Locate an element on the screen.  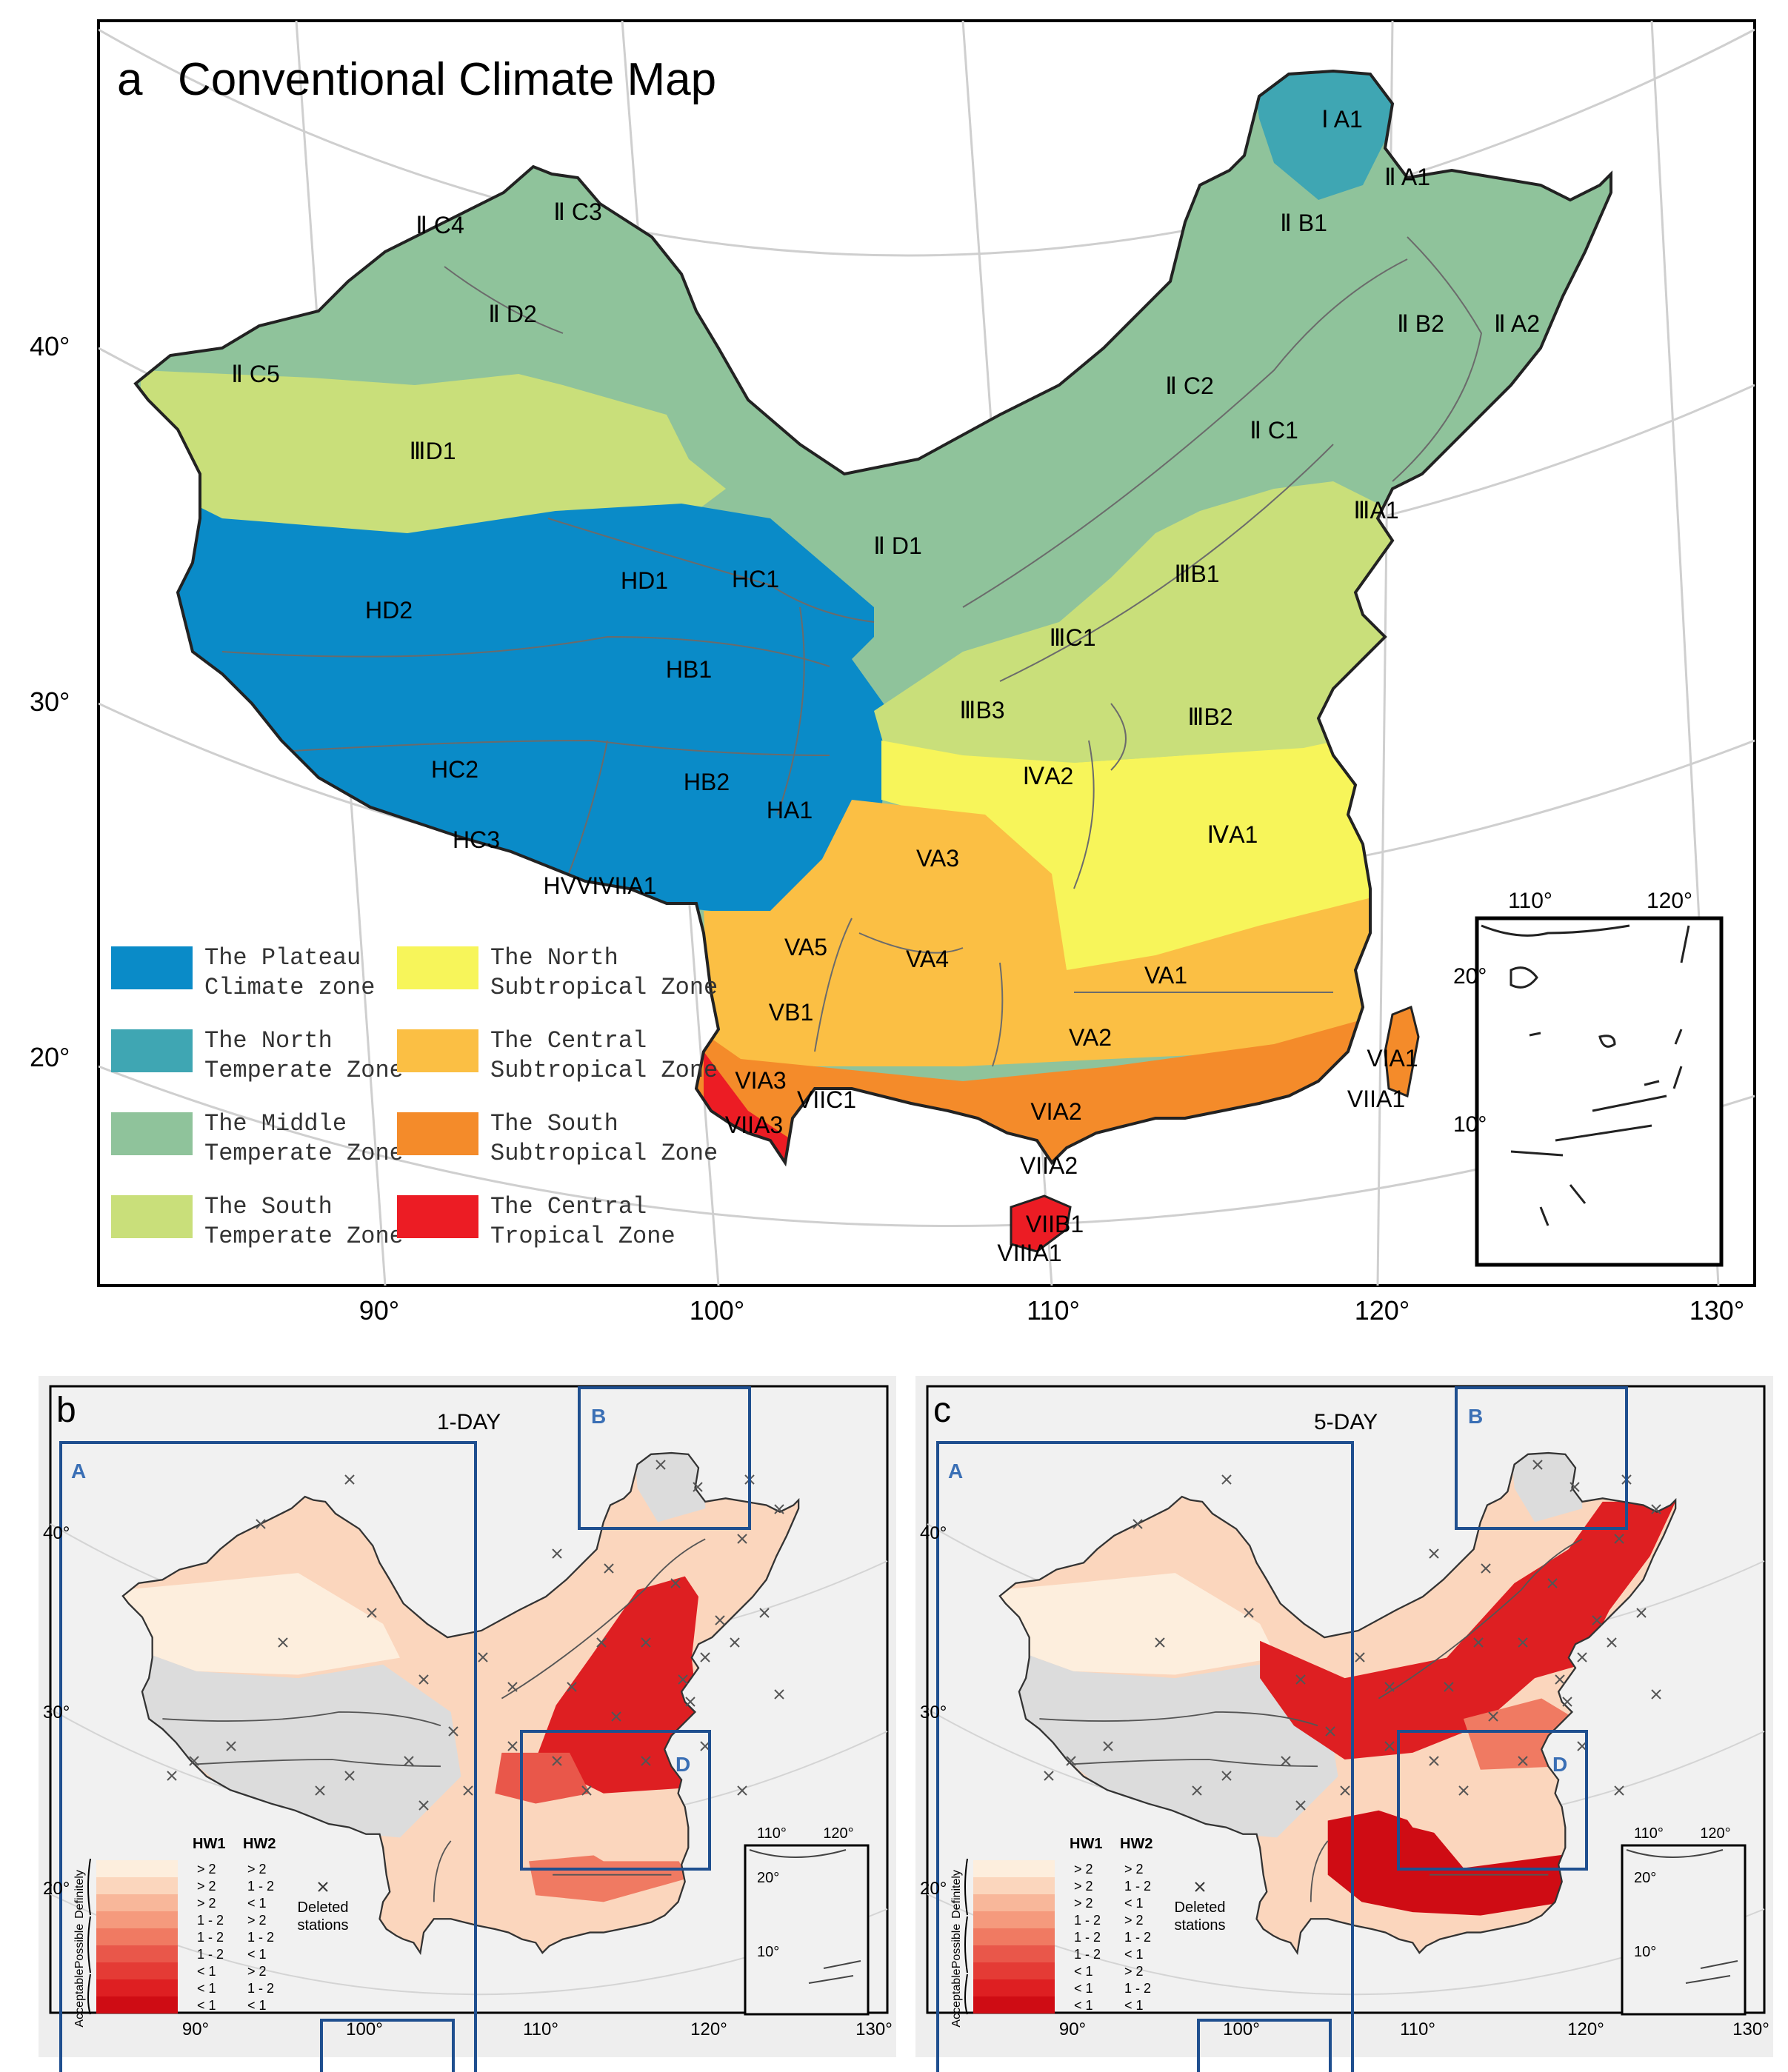
legend-hw2: < 1 is located at coordinates (257, 1903).